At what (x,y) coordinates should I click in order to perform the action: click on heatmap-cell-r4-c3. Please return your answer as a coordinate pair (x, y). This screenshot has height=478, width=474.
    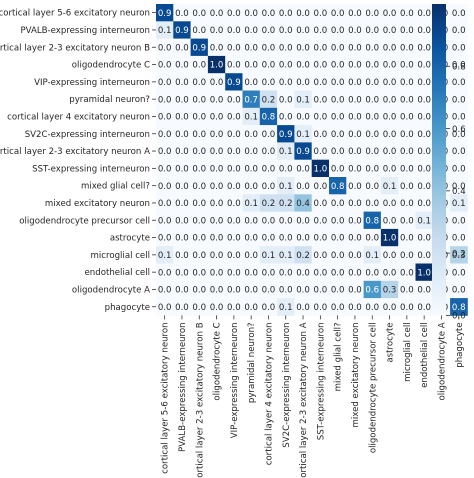
    Looking at the image, I should click on (216, 82).